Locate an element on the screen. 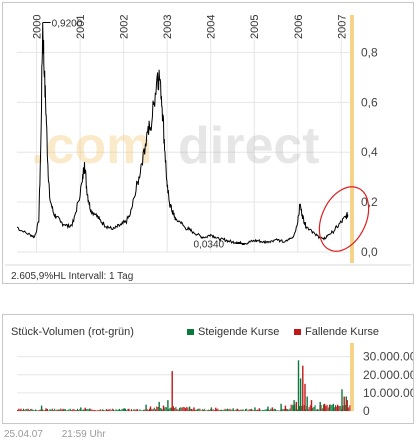 Image resolution: width=417 pixels, height=443 pixels. footer-timestamp: 25.04.07 21:59 Uhr is located at coordinates (55, 434).